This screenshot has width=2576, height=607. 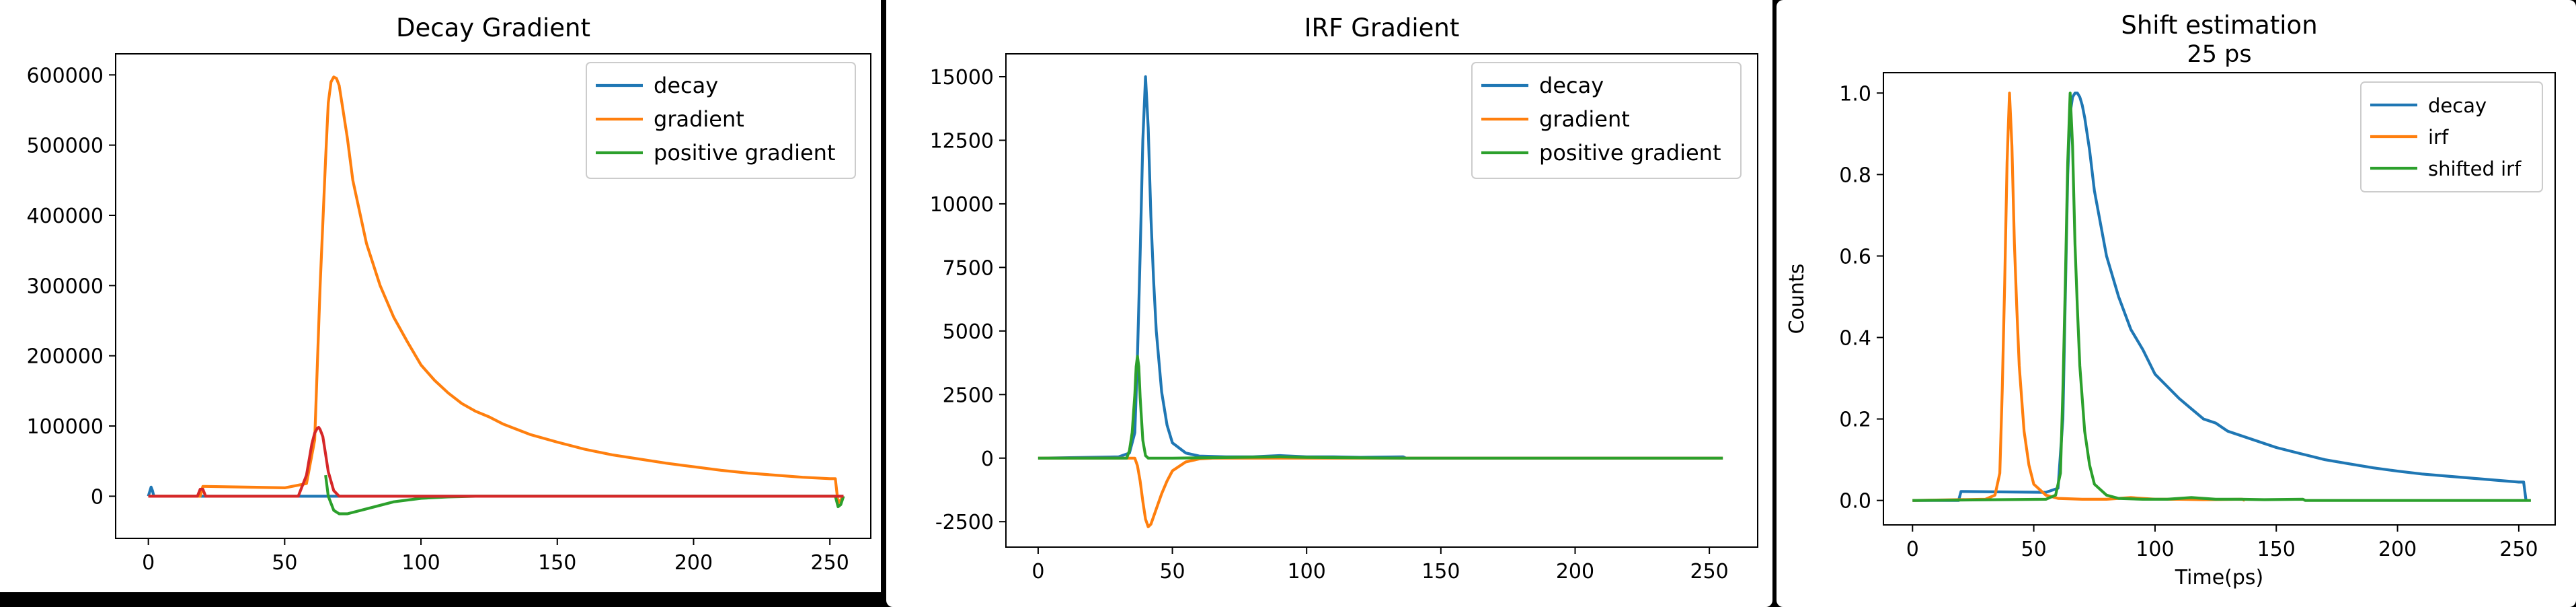 I want to click on y-tick-label: 5000, so click(x=969, y=332).